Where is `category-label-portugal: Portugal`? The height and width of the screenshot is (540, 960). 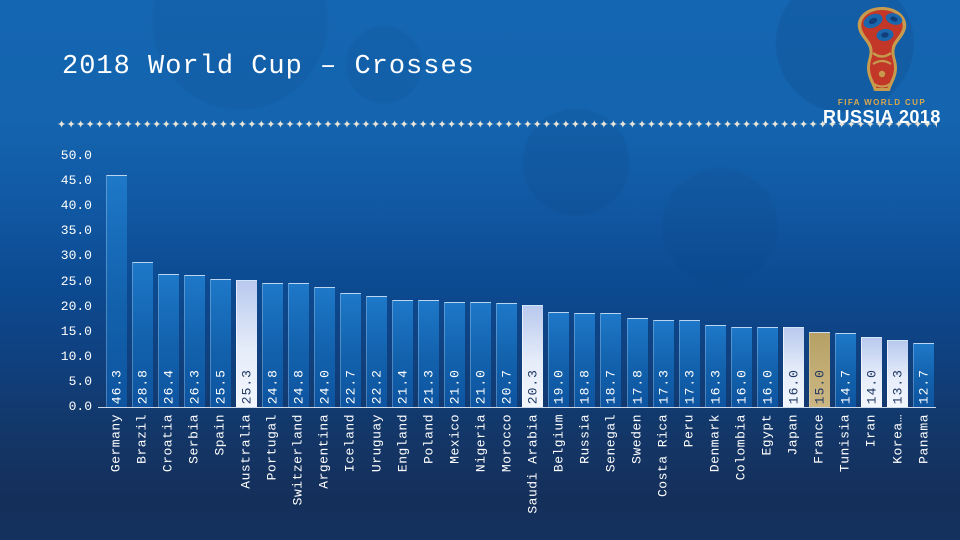
category-label-portugal: Portugal is located at coordinates (272, 447).